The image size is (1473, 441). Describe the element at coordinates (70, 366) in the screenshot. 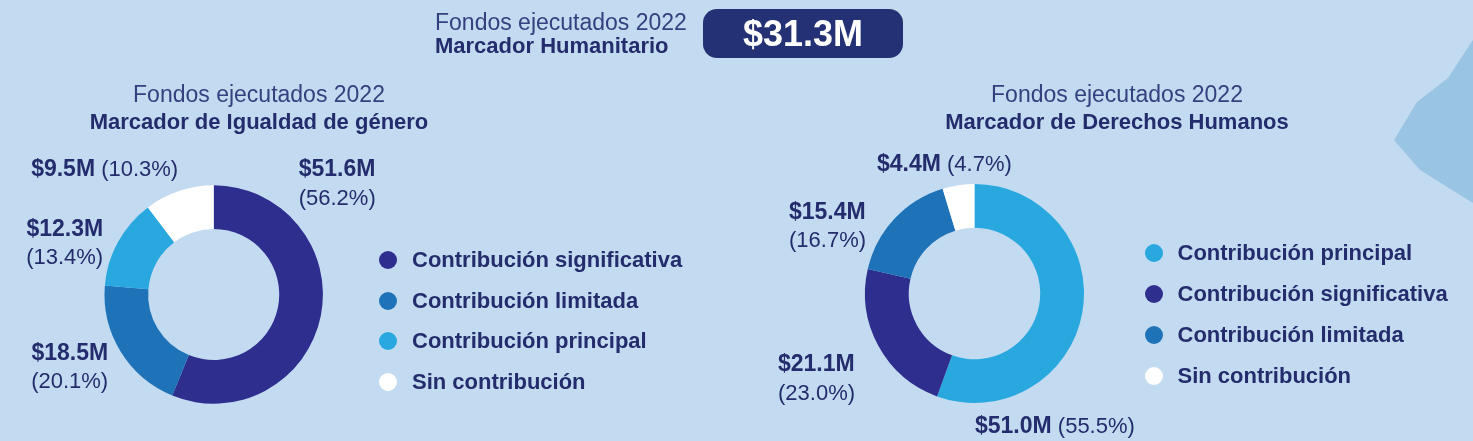

I see `data-label: $18.5M (20.1%)` at that location.